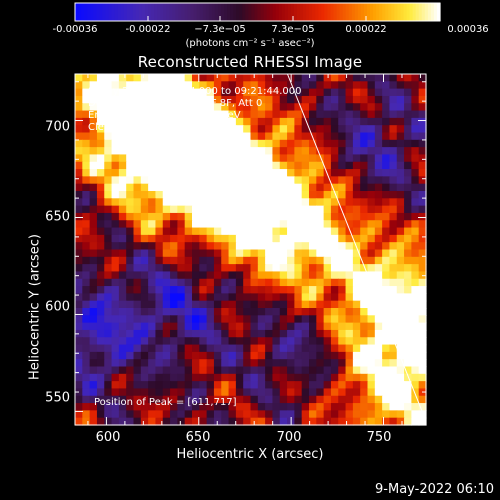  Describe the element at coordinates (162, 127) in the screenshot. I see `clean-counts-text: Clean Total counts: 8.52E+03` at that location.